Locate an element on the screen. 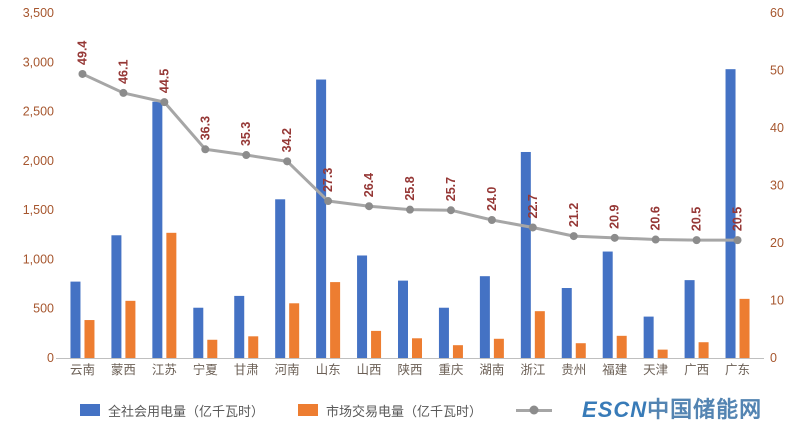 The height and width of the screenshot is (436, 800). share-line-point-福建 is located at coordinates (614, 237).